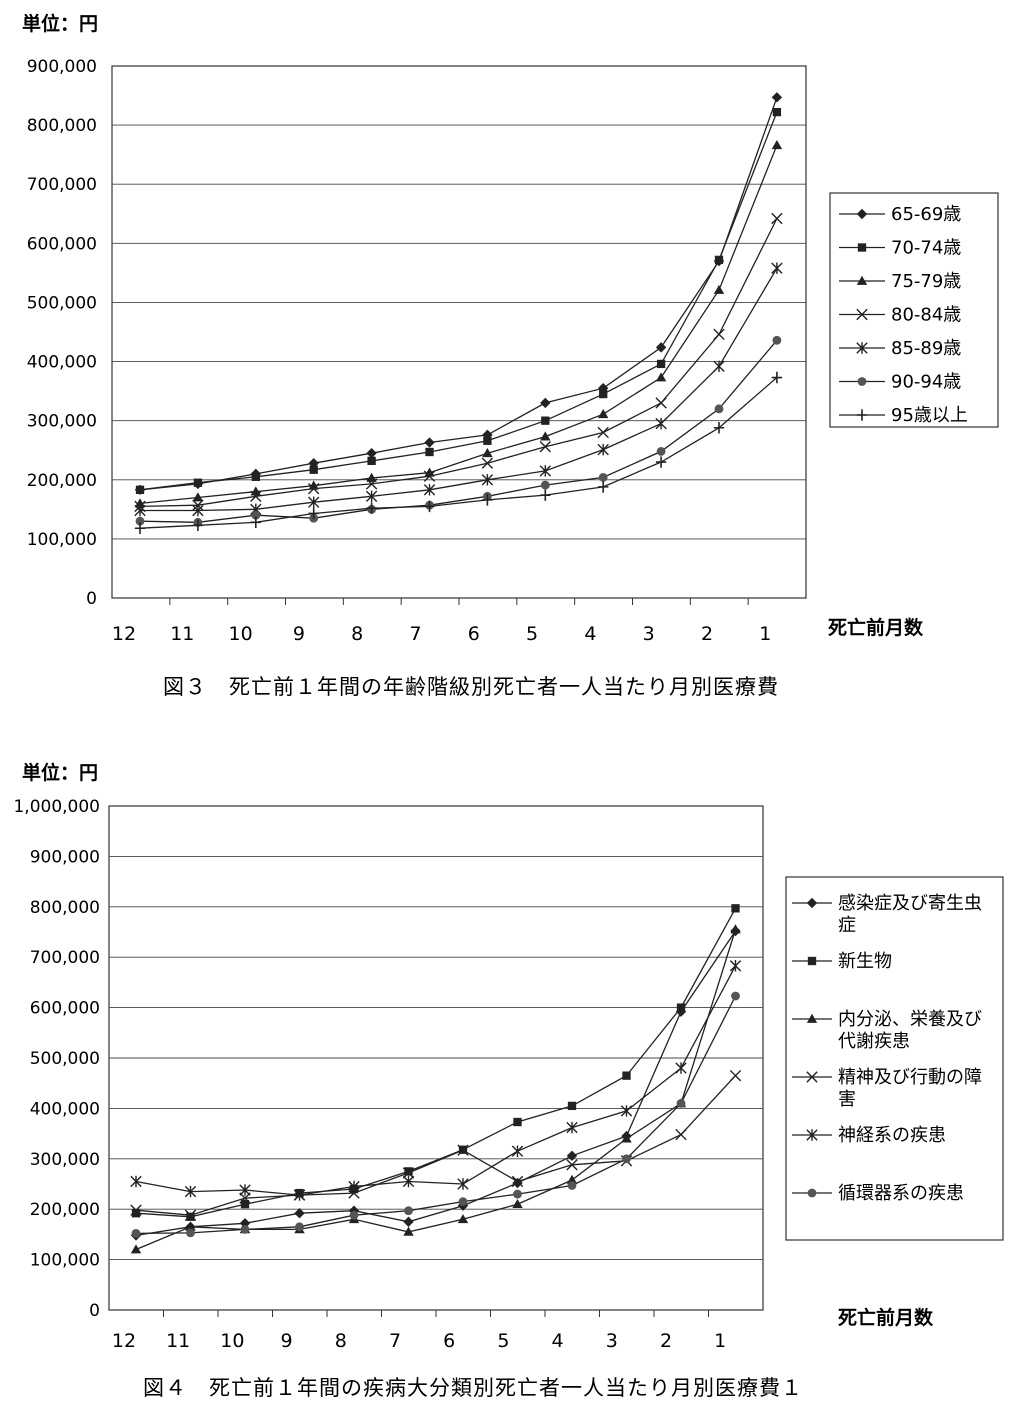 This screenshot has width=1026, height=1417. What do you see at coordinates (926, 248) in the screenshot?
I see `legend-label: 70-74歳` at bounding box center [926, 248].